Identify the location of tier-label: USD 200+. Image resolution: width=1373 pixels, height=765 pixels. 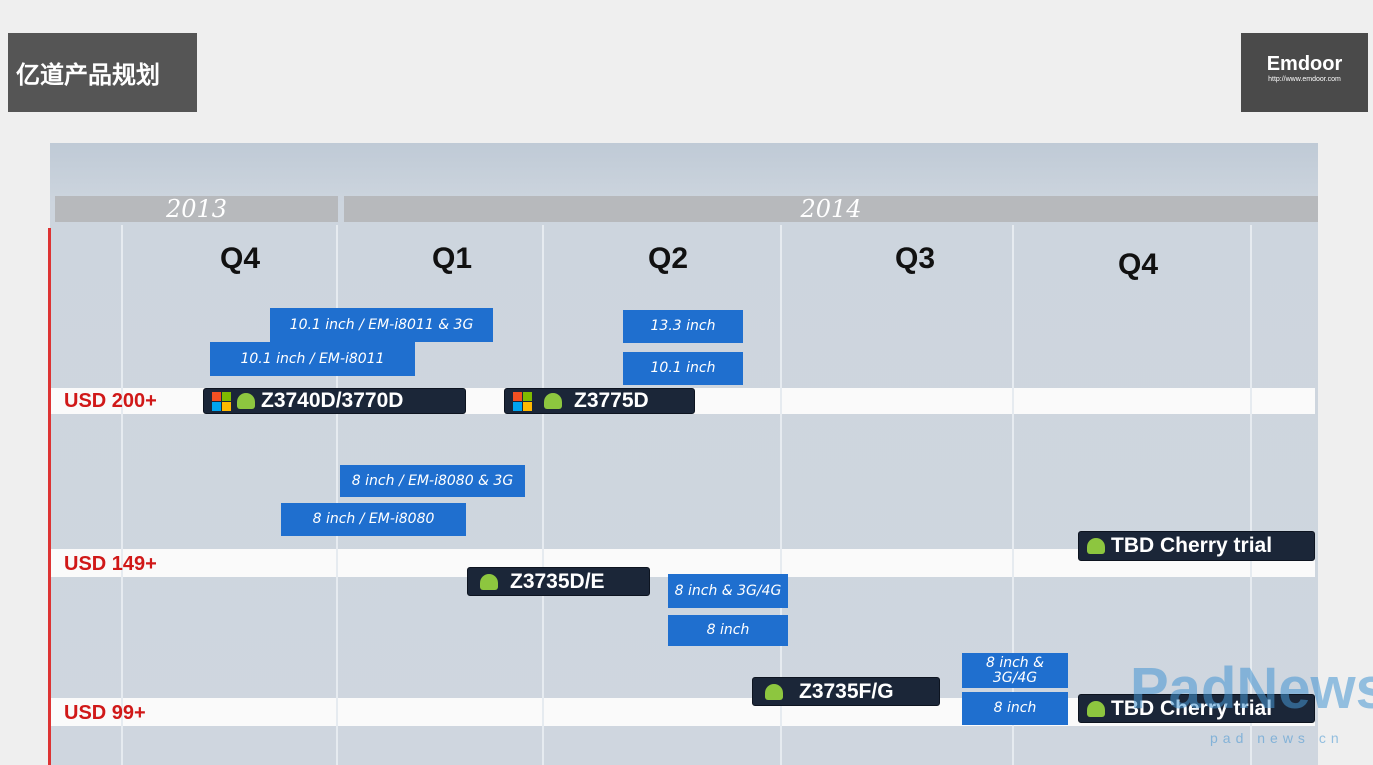
(110, 401).